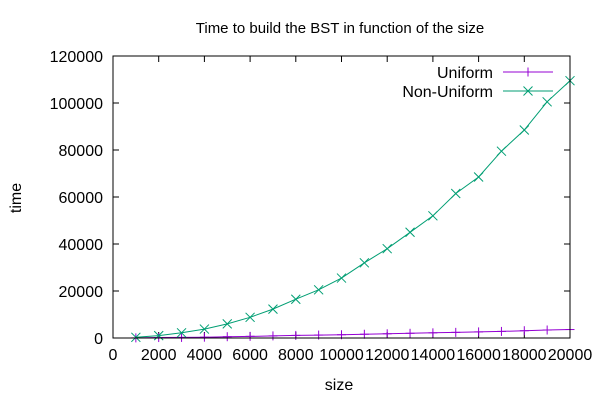 Image resolution: width=600 pixels, height=400 pixels. I want to click on y-tick-label: 40000, so click(81, 245).